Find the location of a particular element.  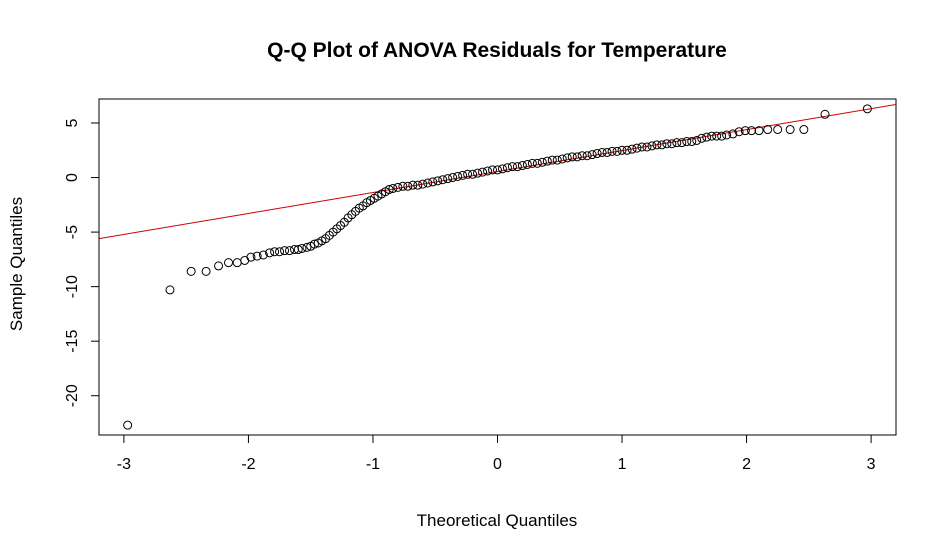

x-tick-label: -1 is located at coordinates (373, 464).